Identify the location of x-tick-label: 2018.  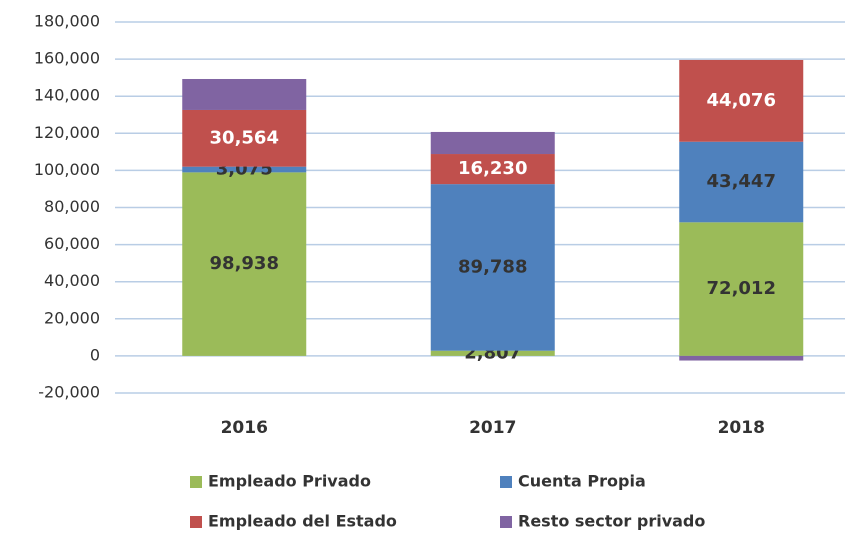
(741, 428).